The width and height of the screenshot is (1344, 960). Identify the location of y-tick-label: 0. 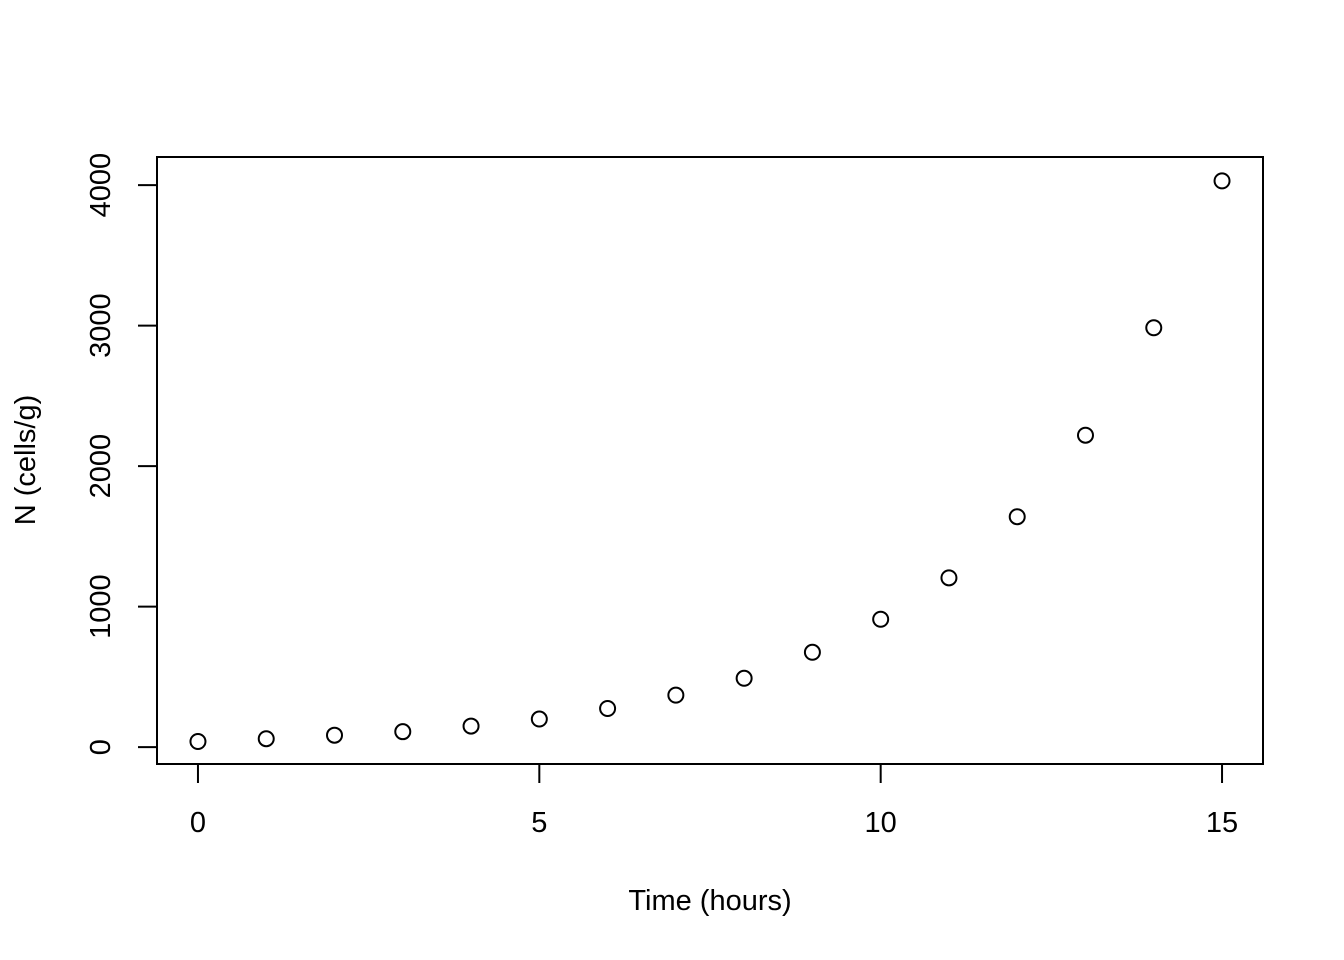
(101, 747).